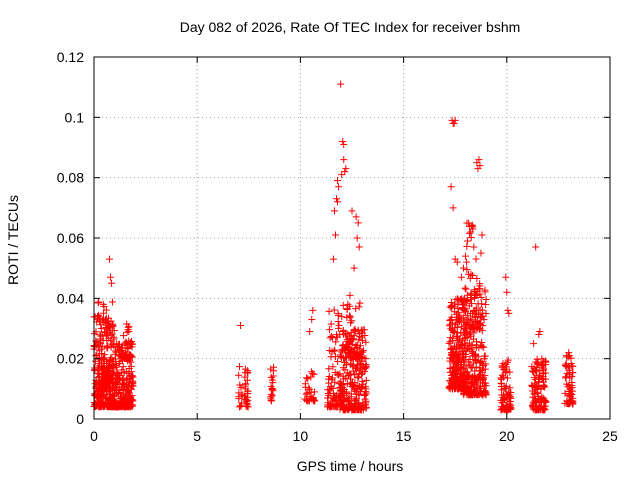  Describe the element at coordinates (507, 436) in the screenshot. I see `x-tick-label: 20` at that location.